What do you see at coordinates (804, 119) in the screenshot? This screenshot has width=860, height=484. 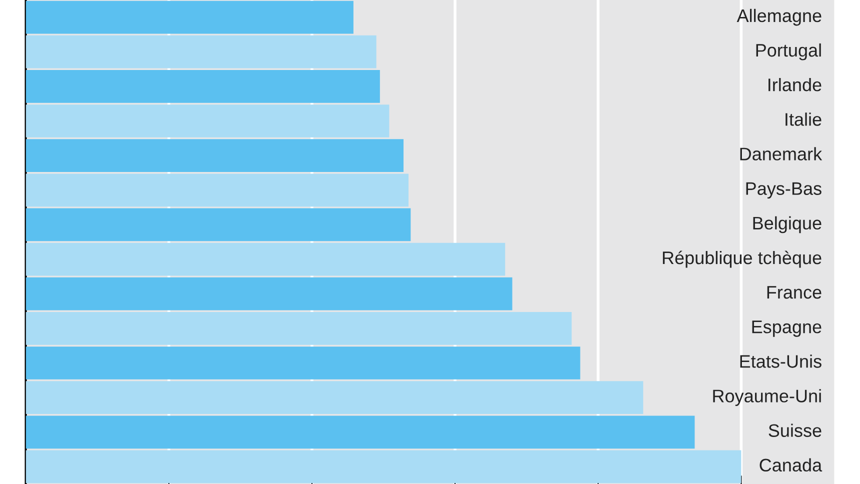 I see `y-tick-label: Italie` at bounding box center [804, 119].